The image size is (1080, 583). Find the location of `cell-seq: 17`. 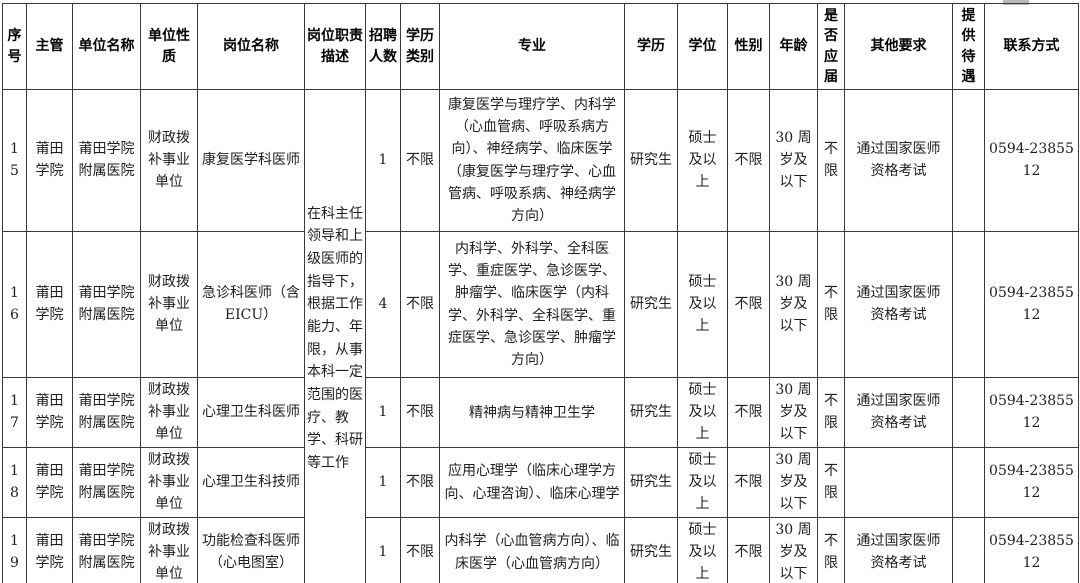

cell-seq: 17 is located at coordinates (14, 413).